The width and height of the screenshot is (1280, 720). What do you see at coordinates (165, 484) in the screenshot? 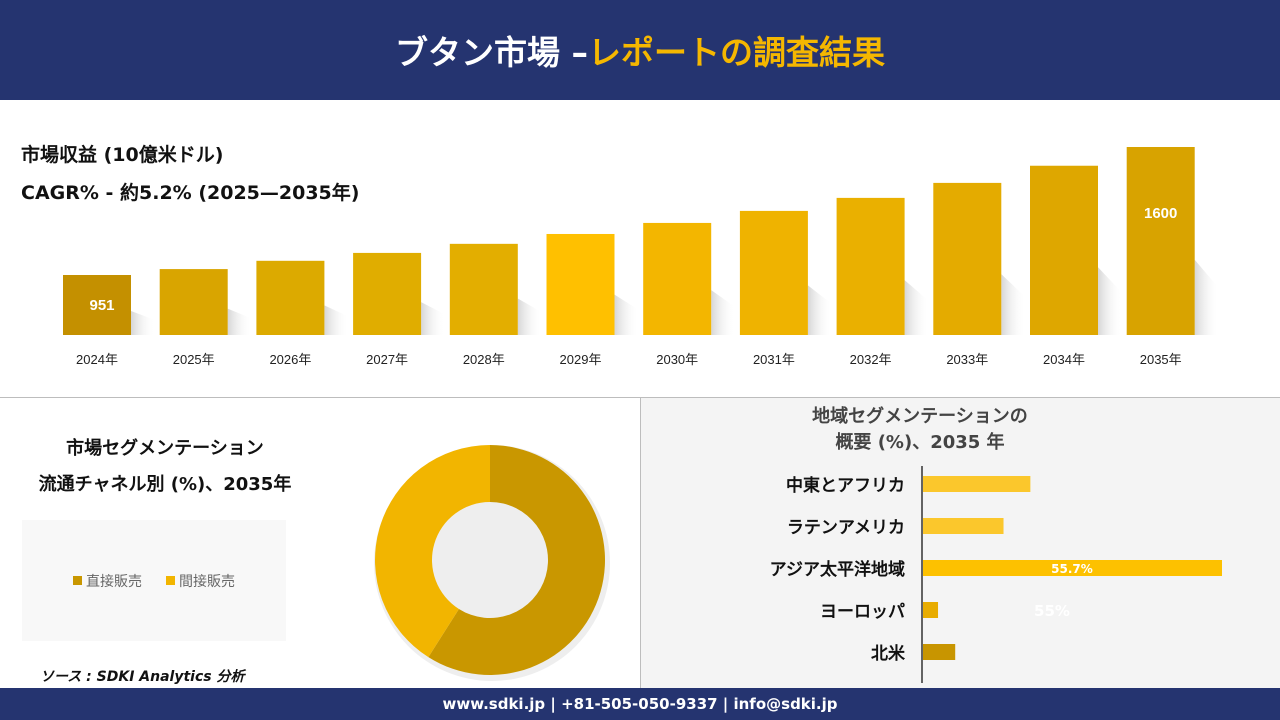
I see `segment-title-line2: 流通チャネル別 (%)、2035年` at bounding box center [165, 484].